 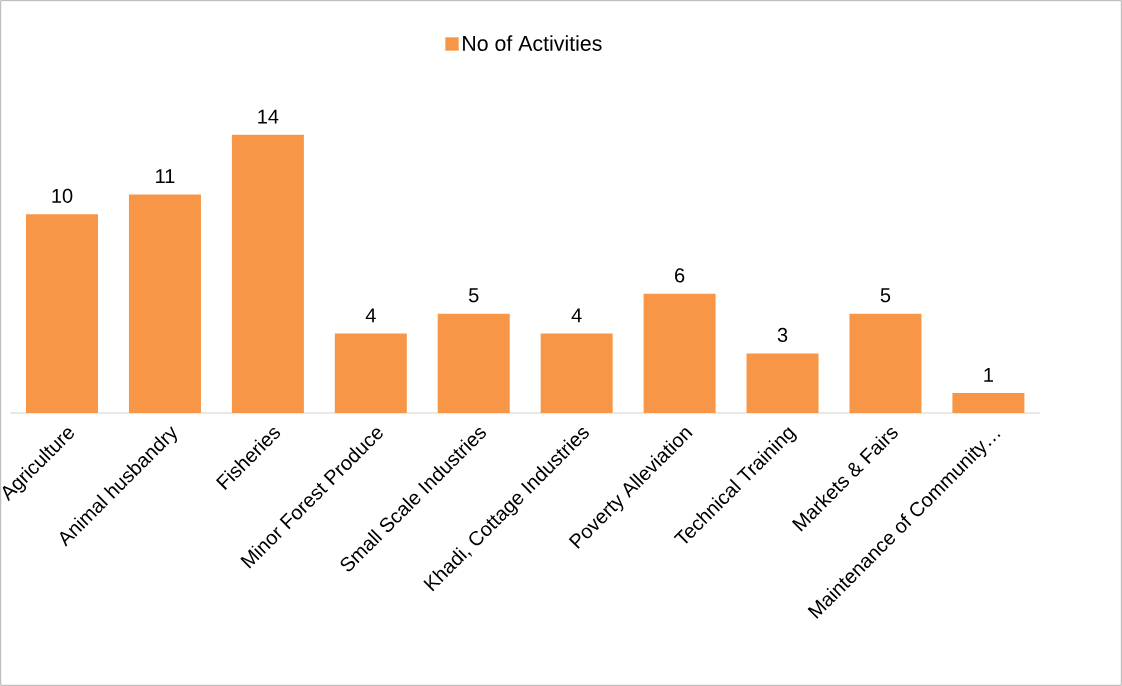 I want to click on data-label: 14, so click(x=268, y=116).